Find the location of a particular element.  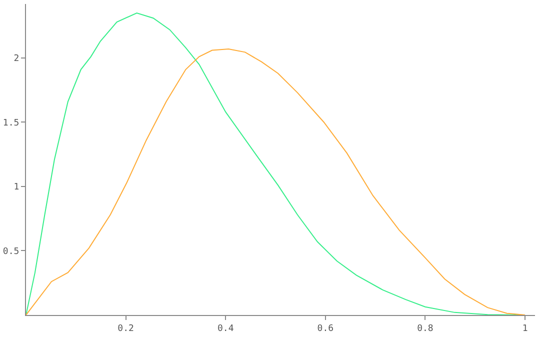

x-tick-label: 0.8 is located at coordinates (425, 329).